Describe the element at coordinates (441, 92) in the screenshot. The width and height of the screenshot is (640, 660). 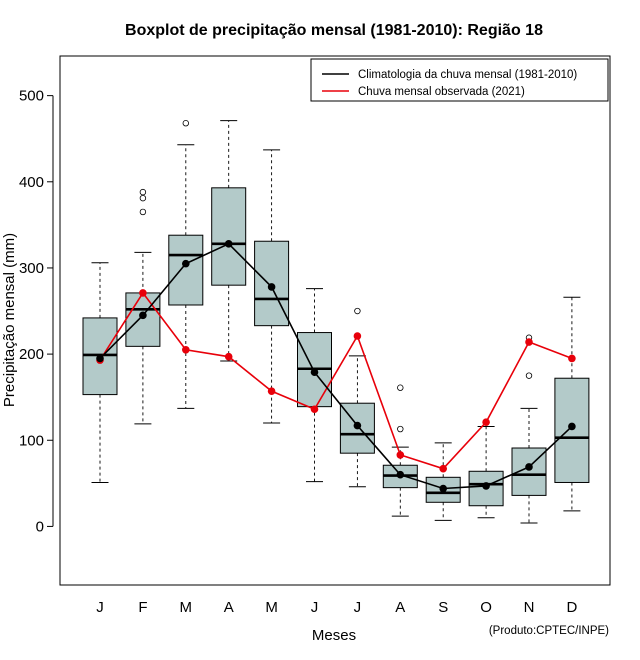
I see `legend-label-observed: Chuva mensal observada (2021)` at that location.